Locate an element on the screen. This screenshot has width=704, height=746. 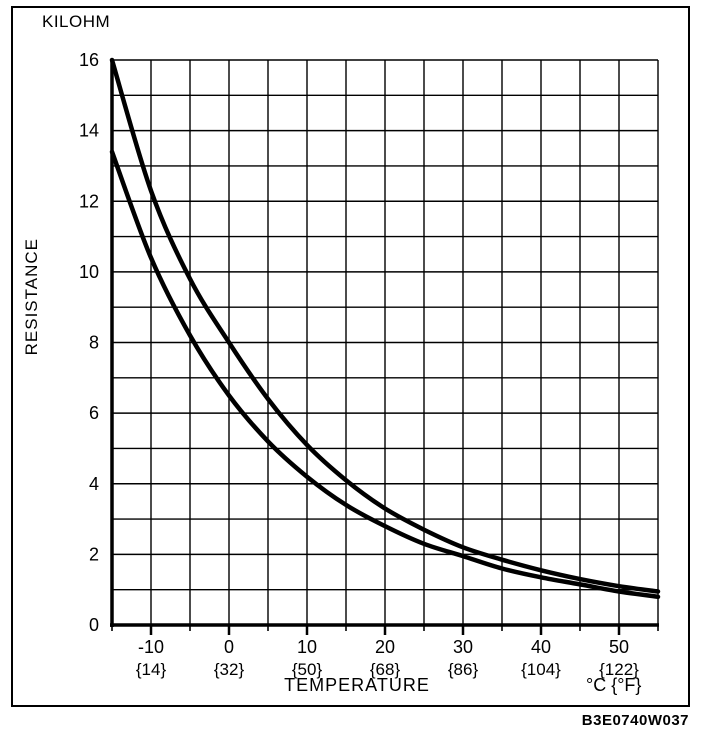
x-tick-label: 20 is located at coordinates (385, 647).